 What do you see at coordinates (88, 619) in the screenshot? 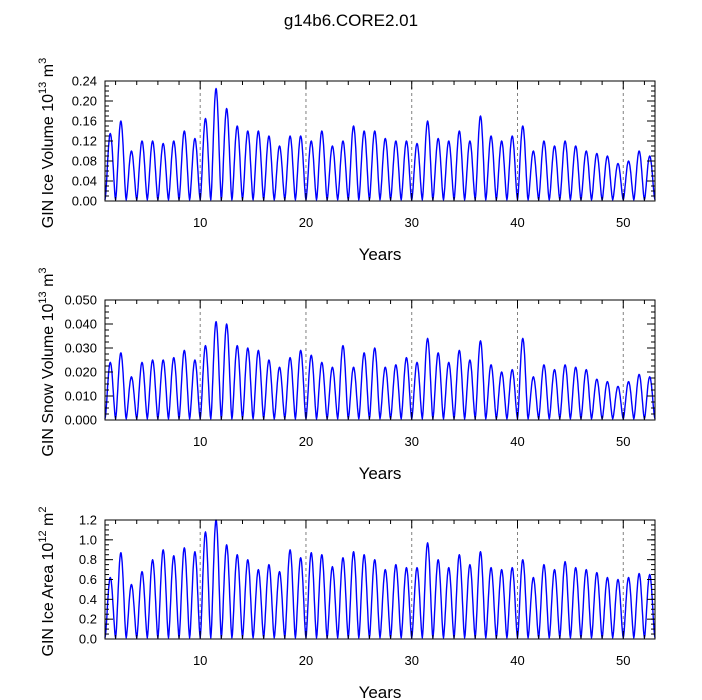
I see `y-tick-label: 0.2` at bounding box center [88, 619].